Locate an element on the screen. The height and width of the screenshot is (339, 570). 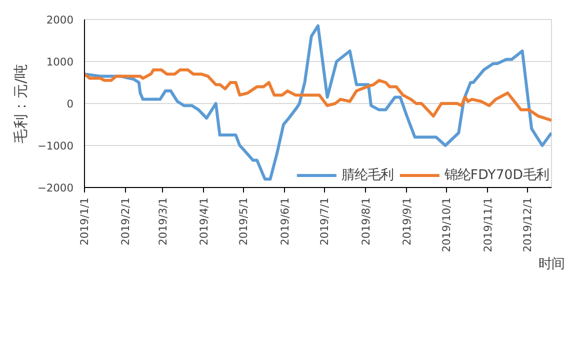
x-tick-label: 2019/7/1 is located at coordinates (325, 221).